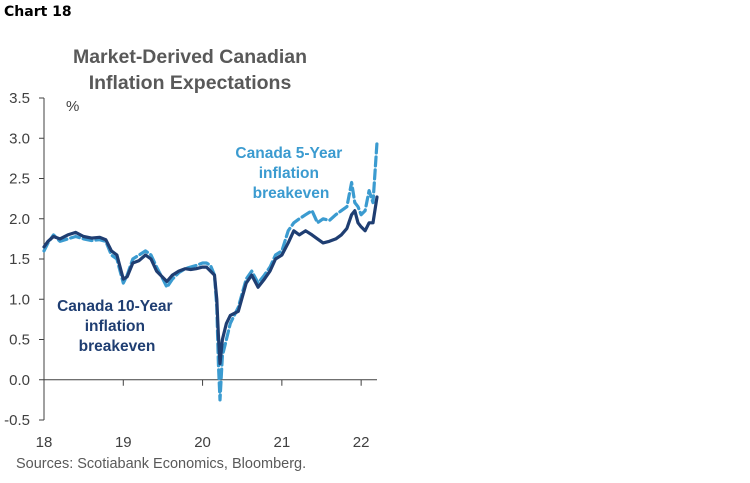 The image size is (750, 483). I want to click on y-tick-label: 3.5, so click(19, 98).